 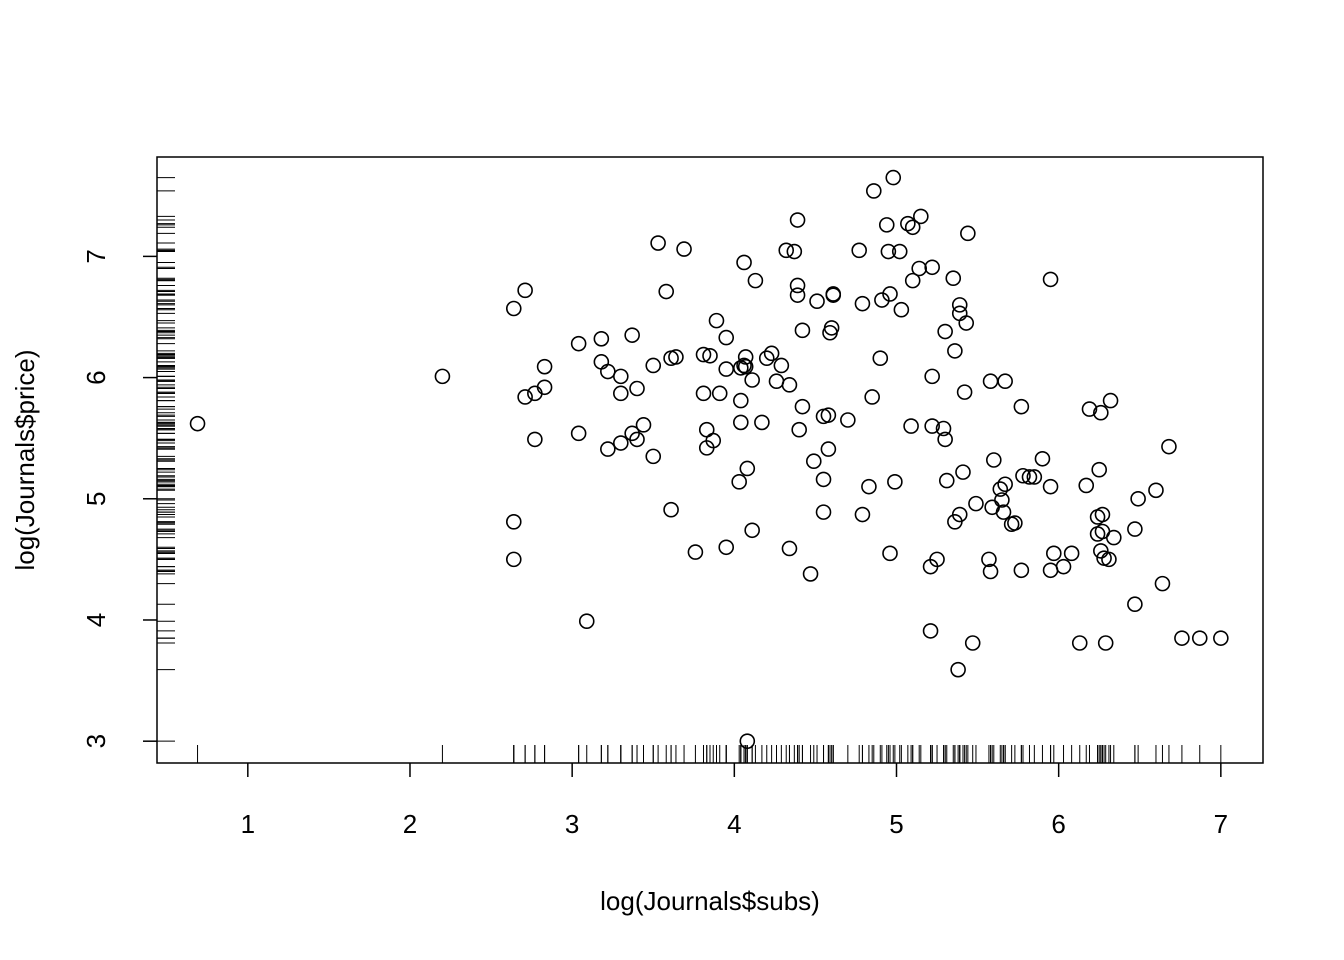 What do you see at coordinates (248, 824) in the screenshot?
I see `x-tick-label: 1` at bounding box center [248, 824].